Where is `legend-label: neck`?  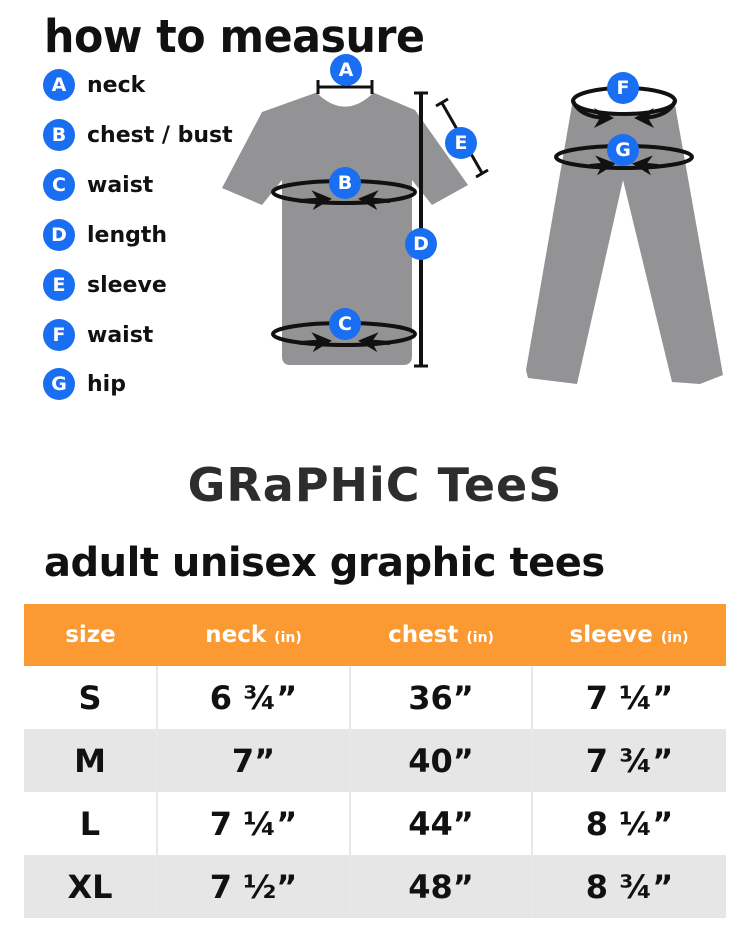
legend-label: neck is located at coordinates (116, 85).